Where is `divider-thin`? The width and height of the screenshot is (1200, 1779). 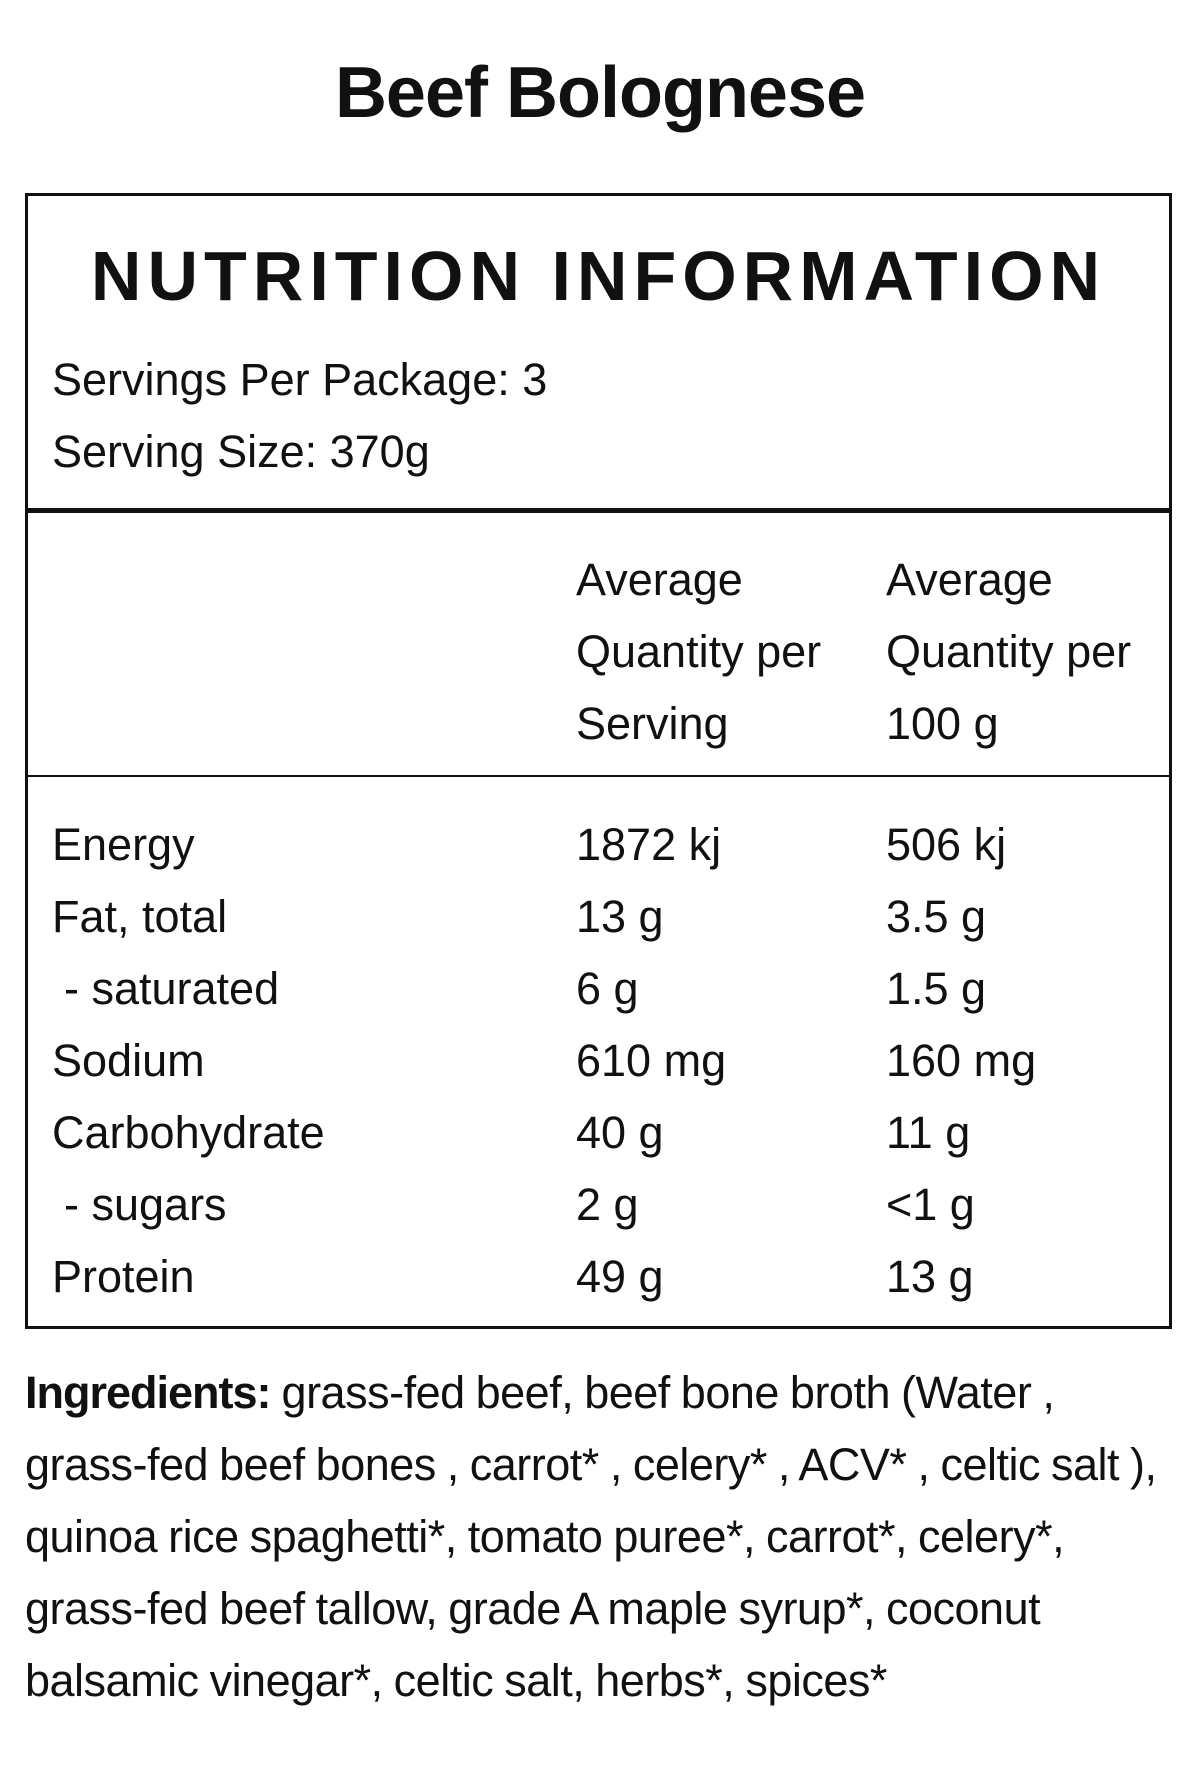 divider-thin is located at coordinates (598, 776).